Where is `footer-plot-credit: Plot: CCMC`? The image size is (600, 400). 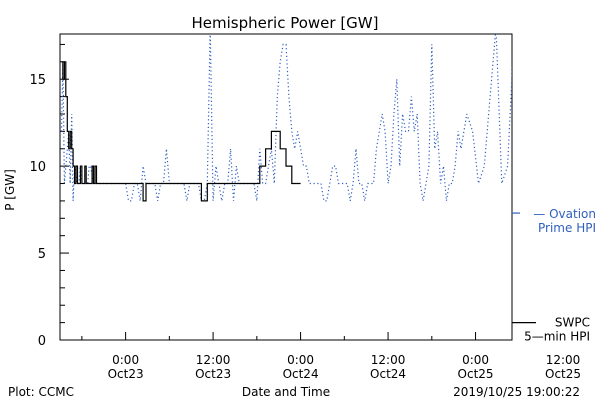
footer-plot-credit: Plot: CCMC is located at coordinates (41, 392).